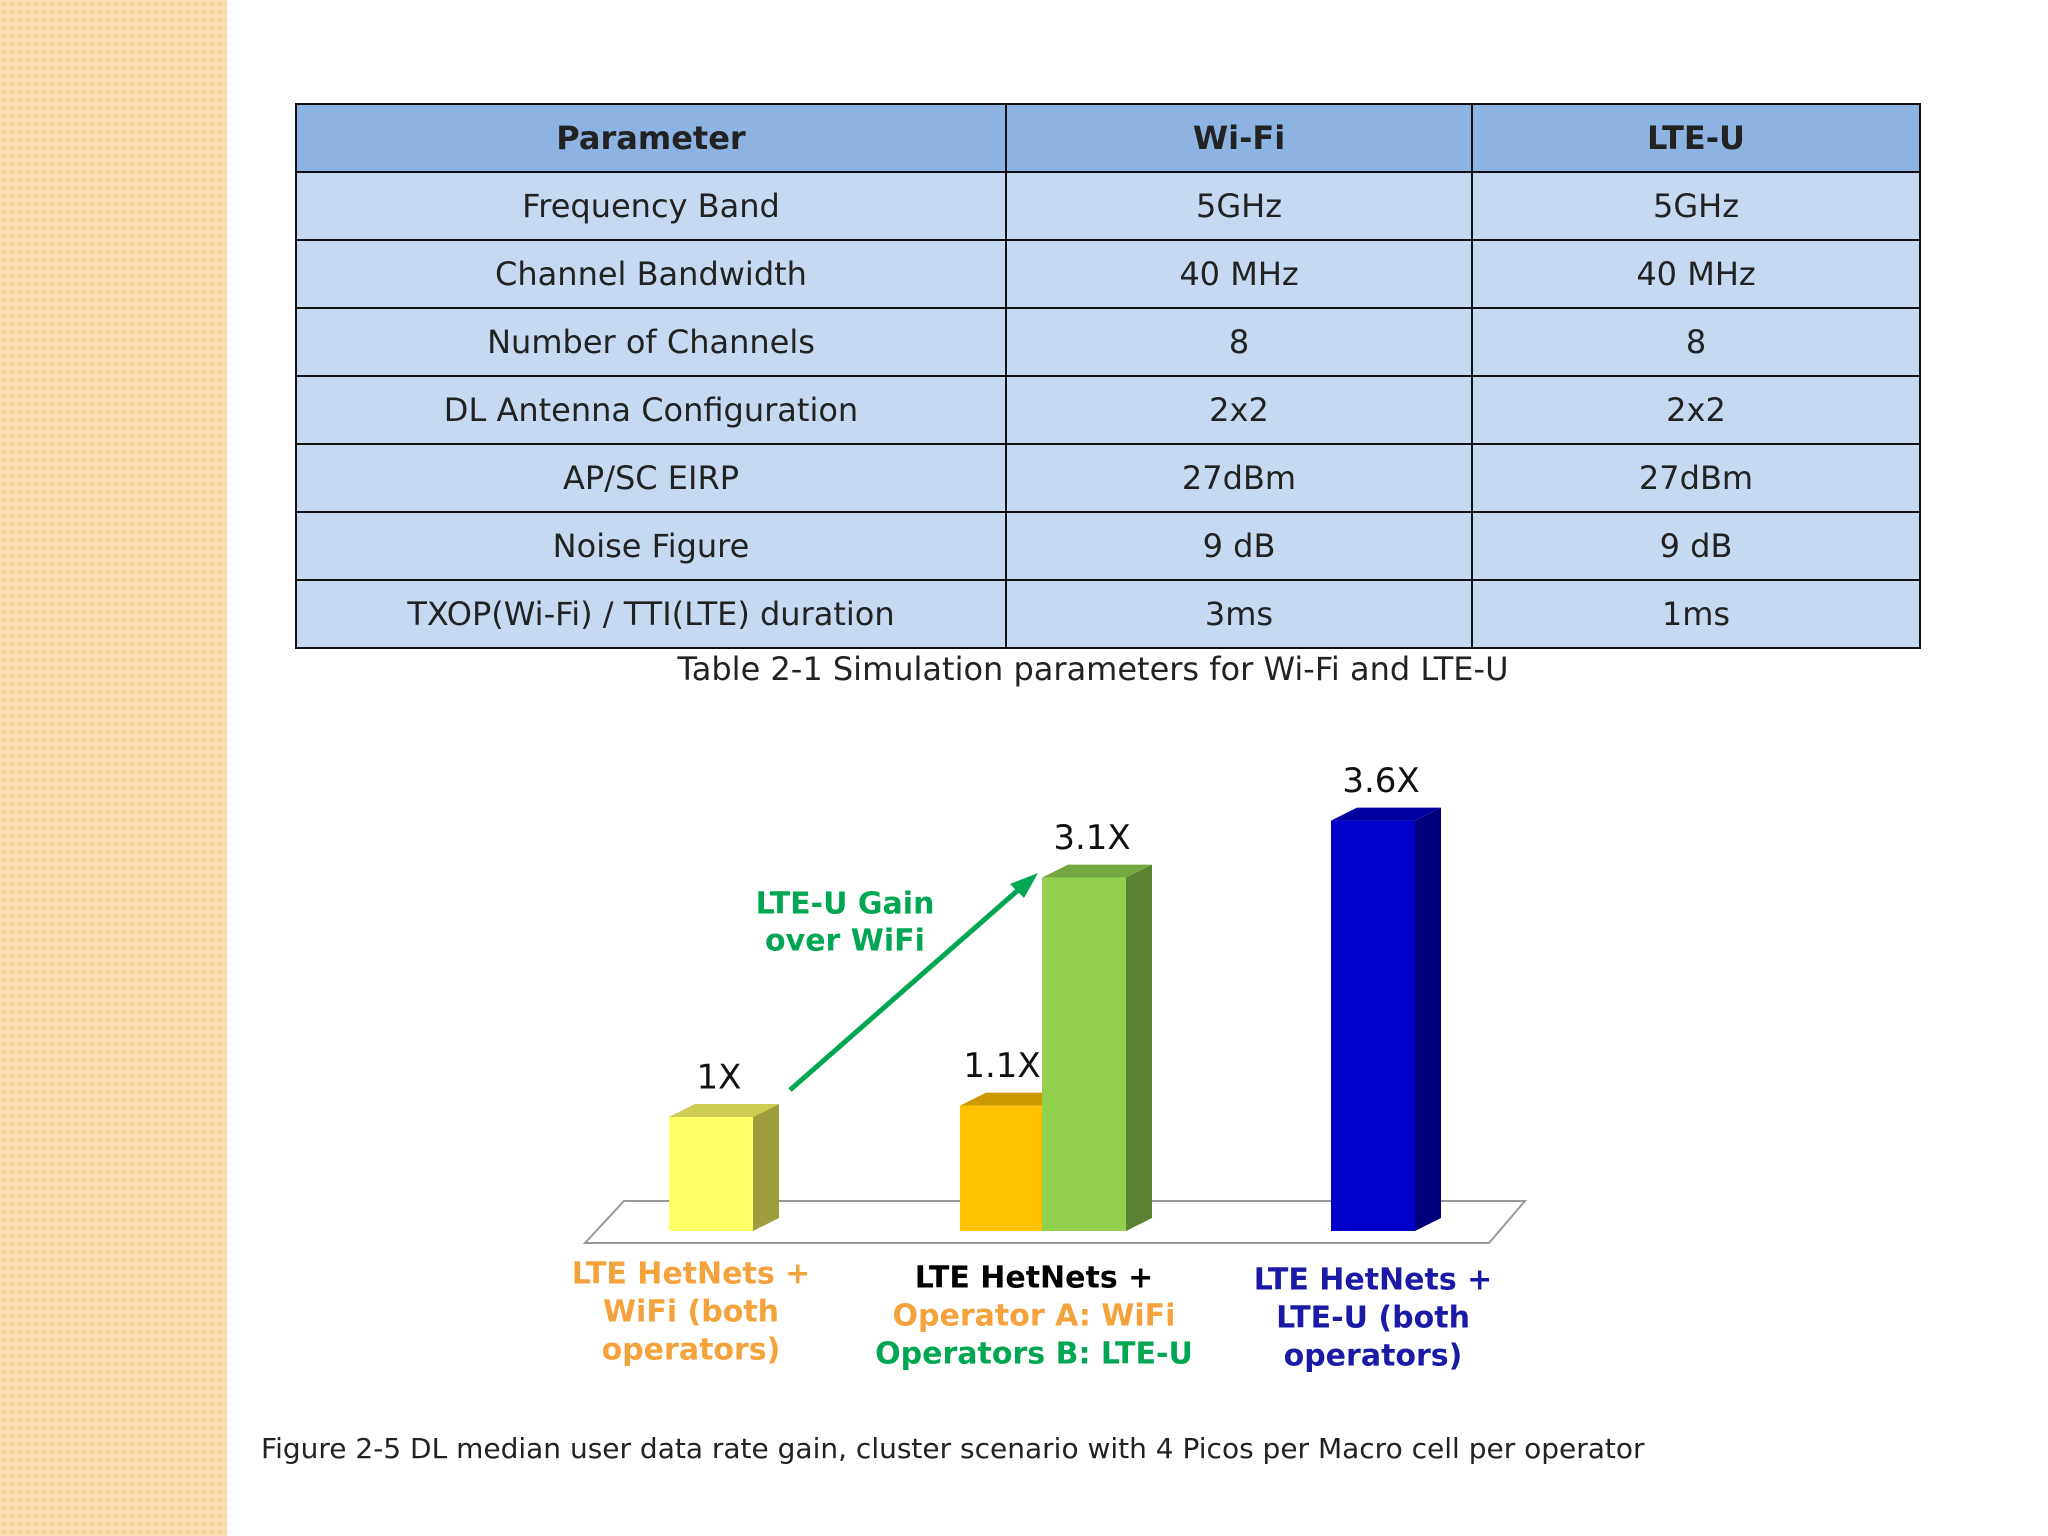 This screenshot has width=2048, height=1536. I want to click on group-label: Operator A: WiFi, so click(1034, 1316).